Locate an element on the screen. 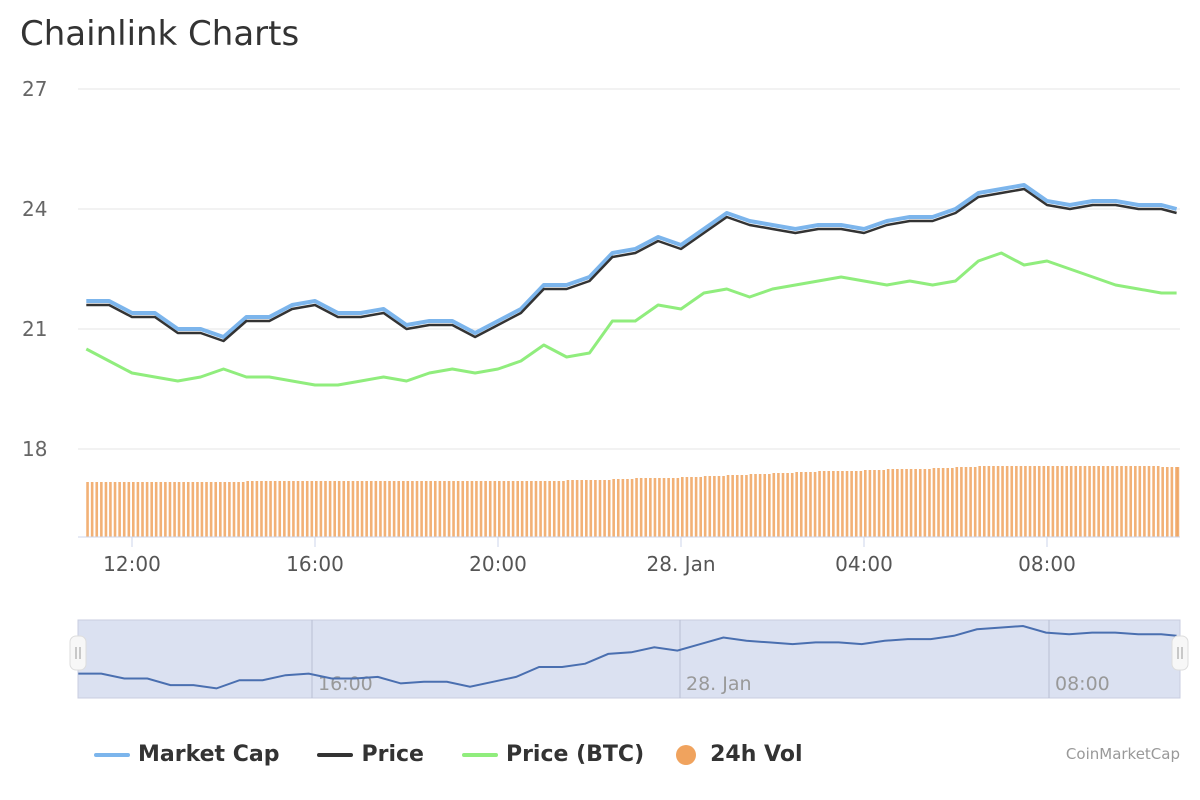 The height and width of the screenshot is (800, 1200). legend-item-volume: 24h Vol is located at coordinates (739, 754).